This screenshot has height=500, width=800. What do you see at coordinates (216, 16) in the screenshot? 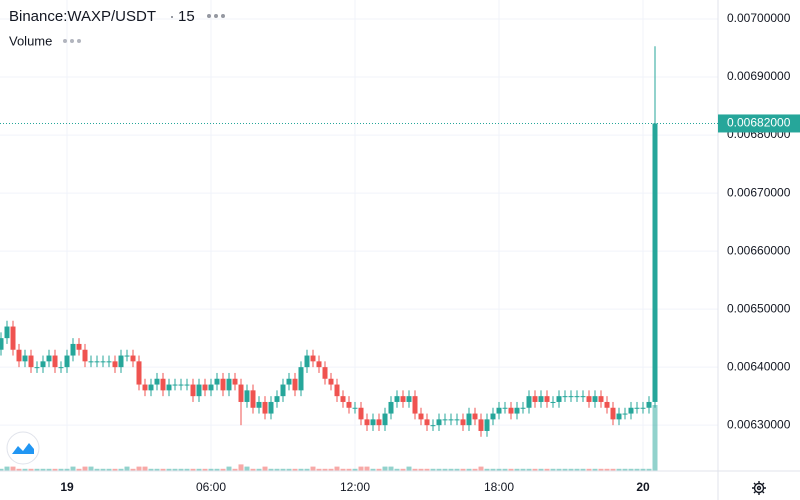
I see `more-icon` at bounding box center [216, 16].